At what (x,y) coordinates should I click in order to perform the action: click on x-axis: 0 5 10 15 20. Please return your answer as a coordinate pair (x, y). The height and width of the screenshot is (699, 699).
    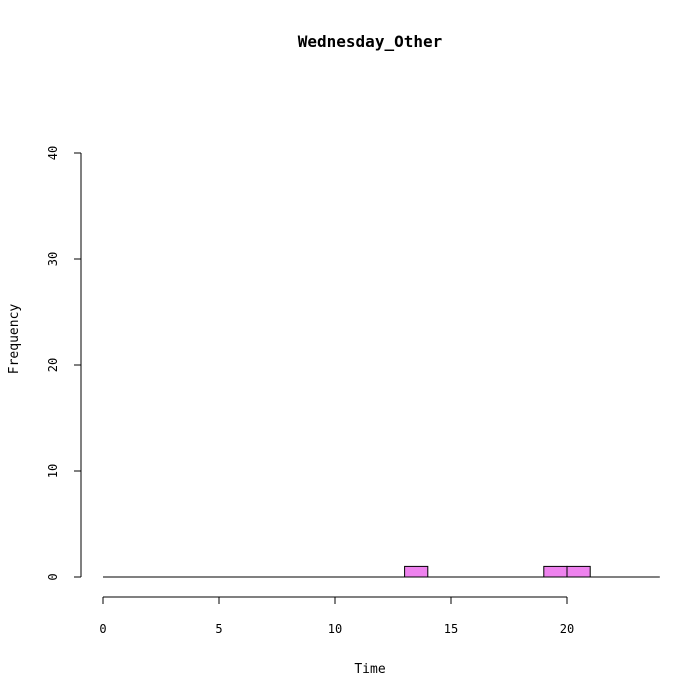
    Looking at the image, I should click on (336, 616).